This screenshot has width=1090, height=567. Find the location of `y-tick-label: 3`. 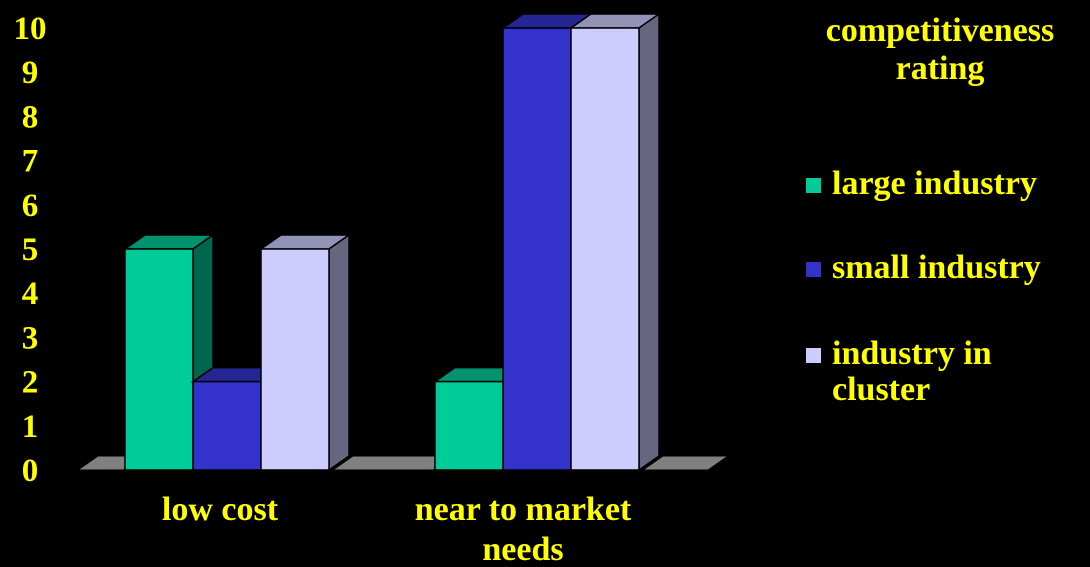

y-tick-label: 3 is located at coordinates (30, 338).